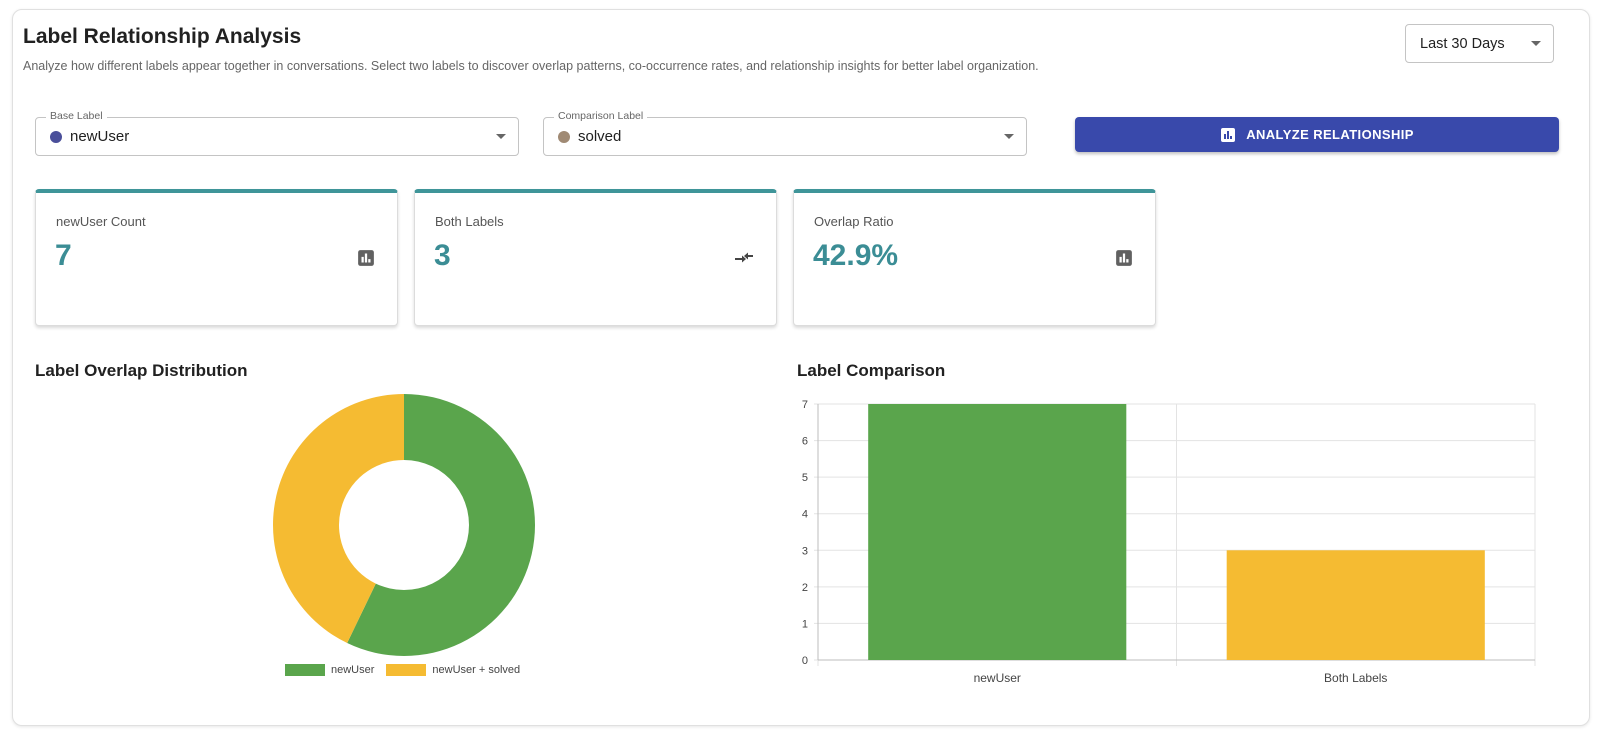 This screenshot has height=739, width=1601. What do you see at coordinates (974, 257) in the screenshot?
I see `stat-card-overlap-ratio: Overlap Ratio 42.9%` at bounding box center [974, 257].